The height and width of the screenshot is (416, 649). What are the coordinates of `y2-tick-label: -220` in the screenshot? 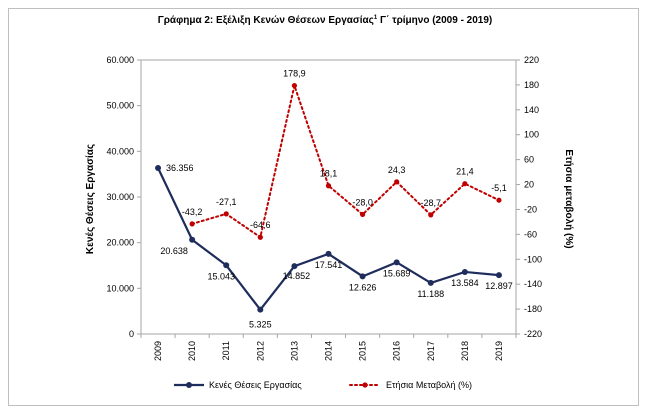 It's located at (533, 334).